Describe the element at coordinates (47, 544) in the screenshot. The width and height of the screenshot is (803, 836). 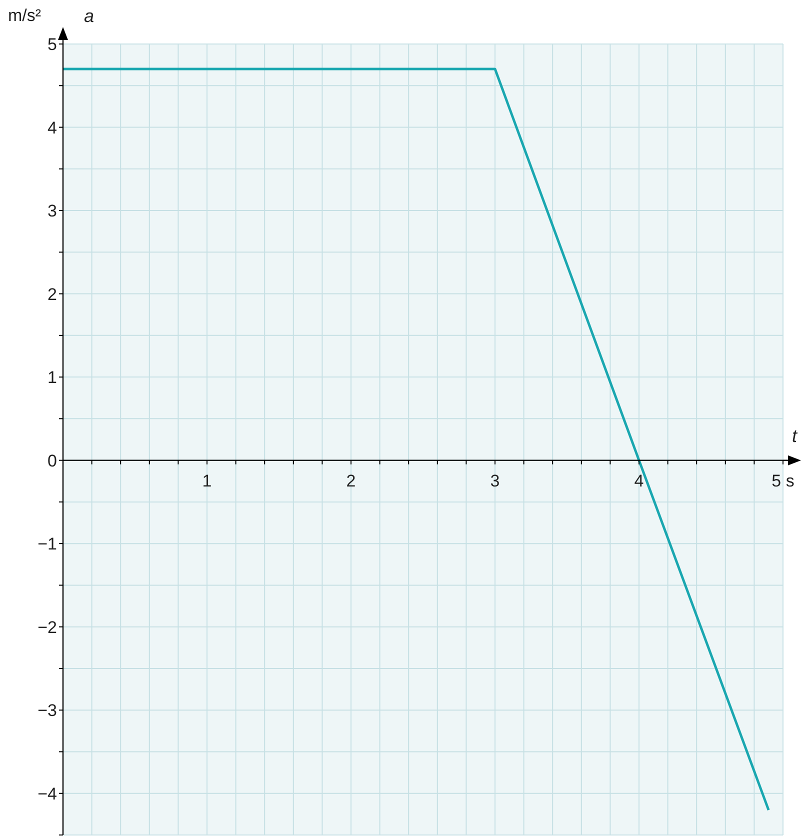
I see `y-tick-label: −1` at that location.